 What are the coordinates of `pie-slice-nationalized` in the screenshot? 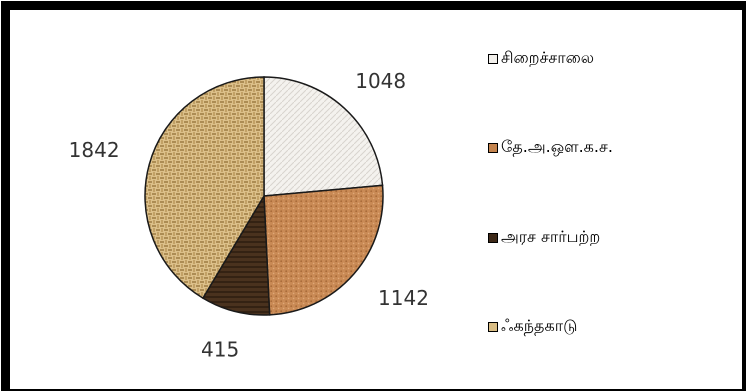 It's located at (323, 250).